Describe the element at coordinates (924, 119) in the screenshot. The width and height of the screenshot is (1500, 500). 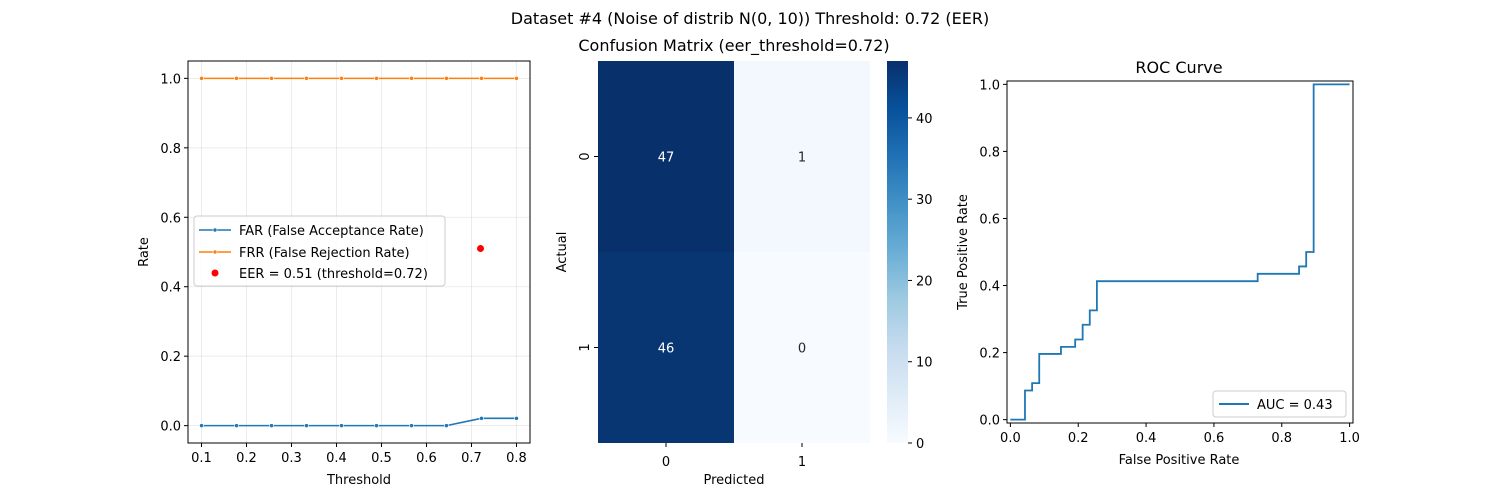
I see `colorbar-tick-label: 40` at that location.